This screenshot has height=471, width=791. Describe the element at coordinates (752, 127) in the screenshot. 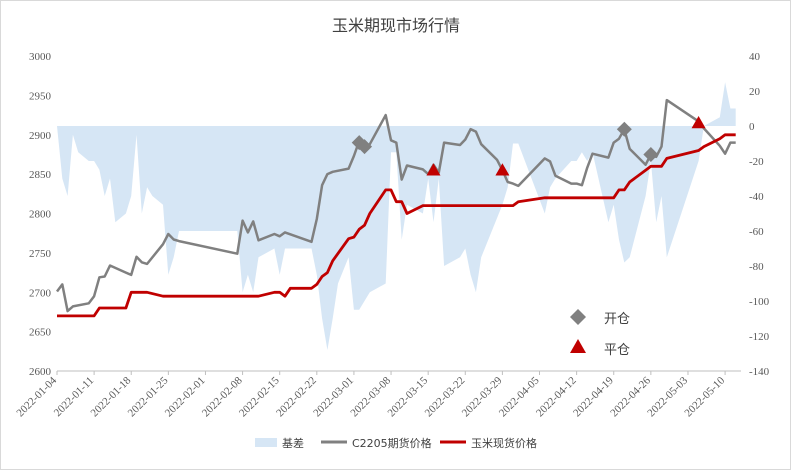

I see `y-right-tick-7: 0` at that location.